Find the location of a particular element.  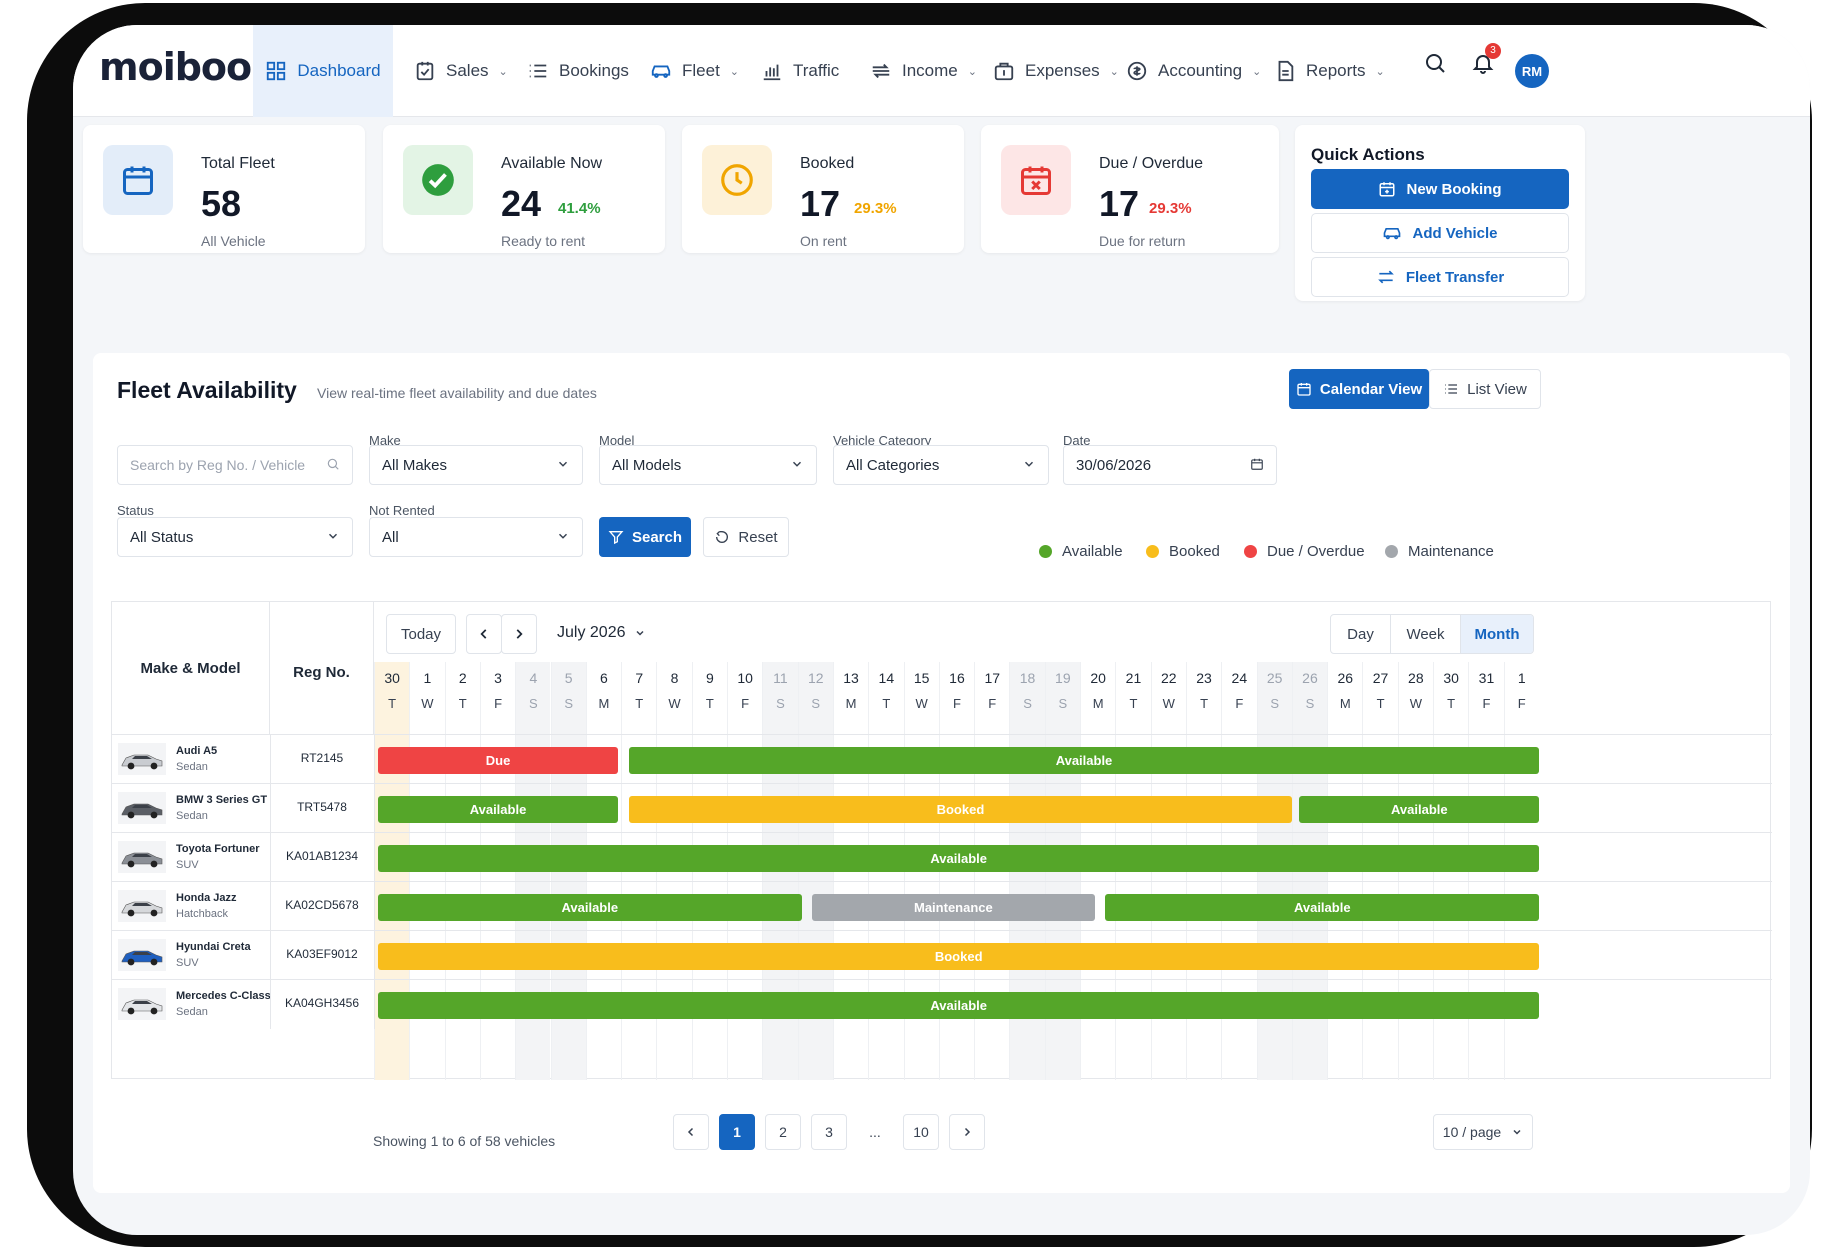

notifications-button: 3 is located at coordinates (1486, 59).